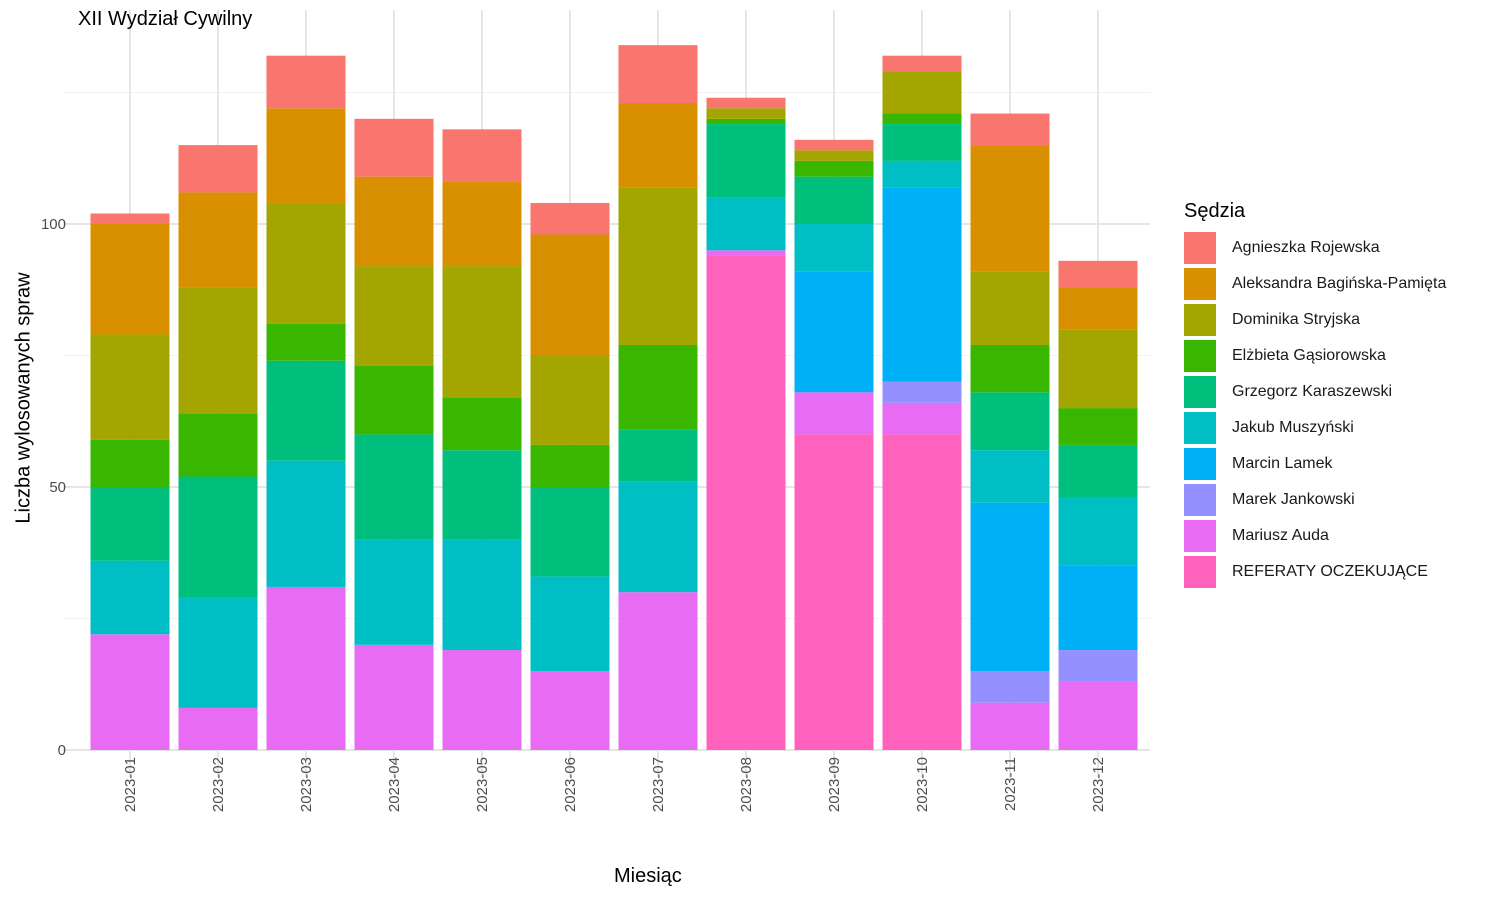 Image resolution: width=1500 pixels, height=900 pixels. I want to click on x-tick-label: 2023-07, so click(658, 784).